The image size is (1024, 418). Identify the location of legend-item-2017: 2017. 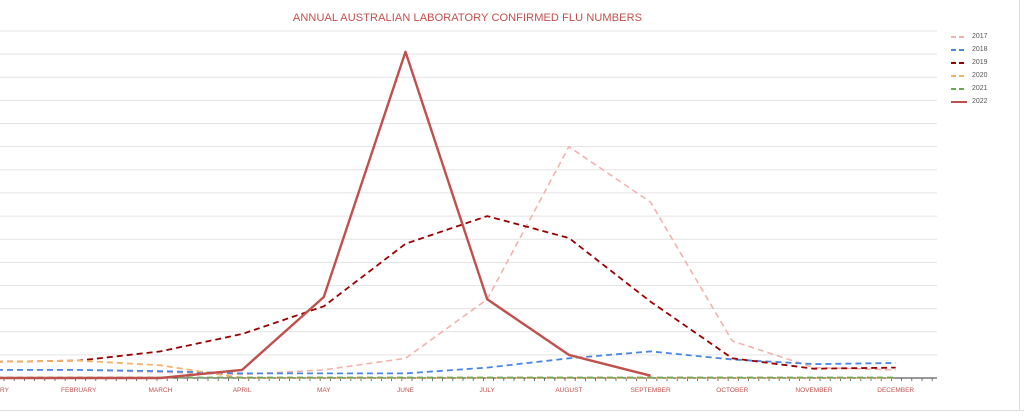
(985, 36).